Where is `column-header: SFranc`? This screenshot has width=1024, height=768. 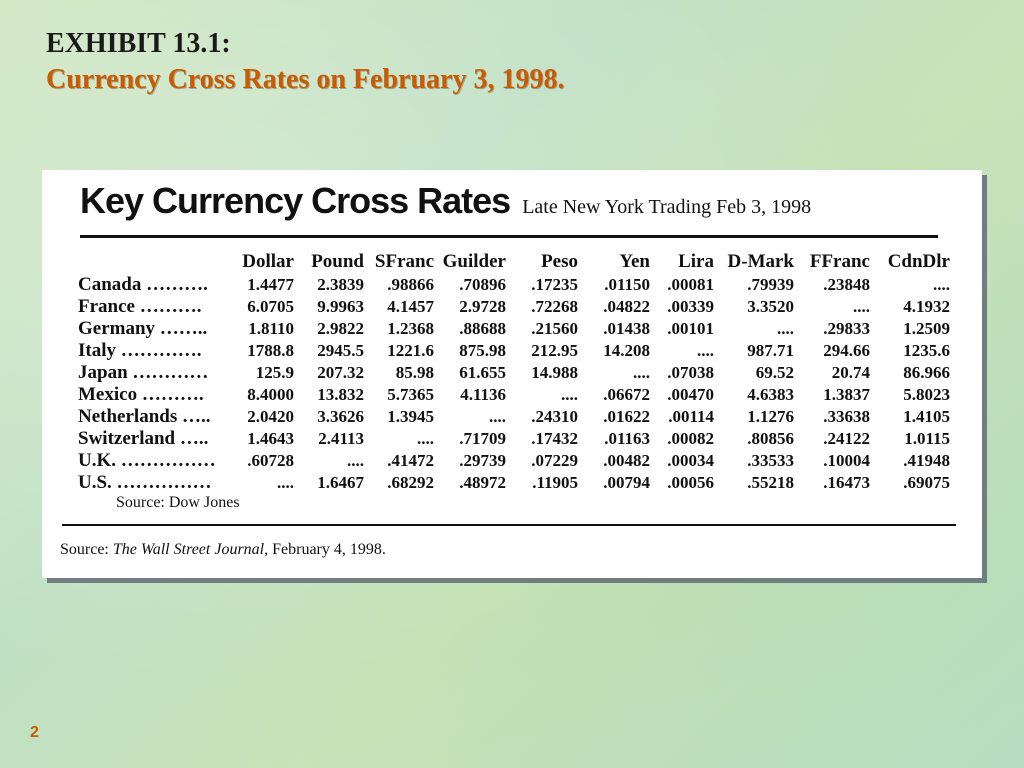 column-header: SFranc is located at coordinates (404, 261).